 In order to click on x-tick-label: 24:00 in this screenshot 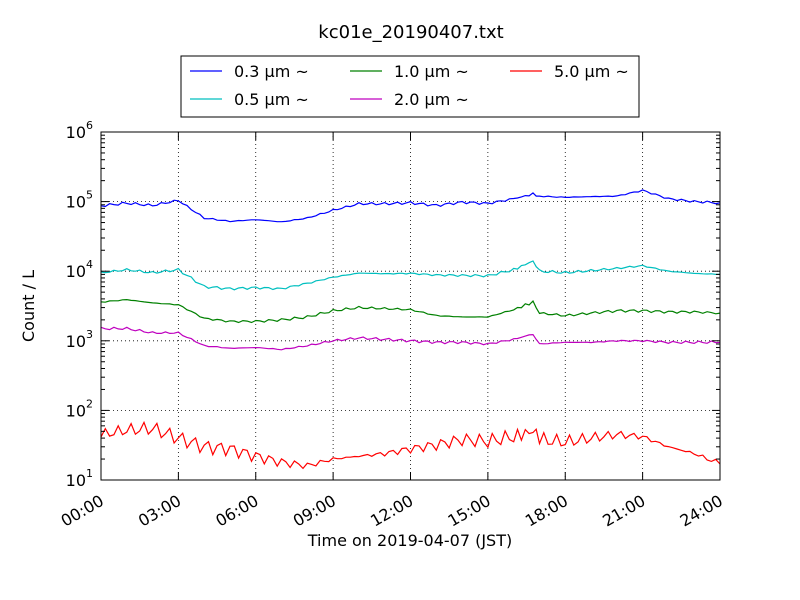, I will do `click(701, 511)`.